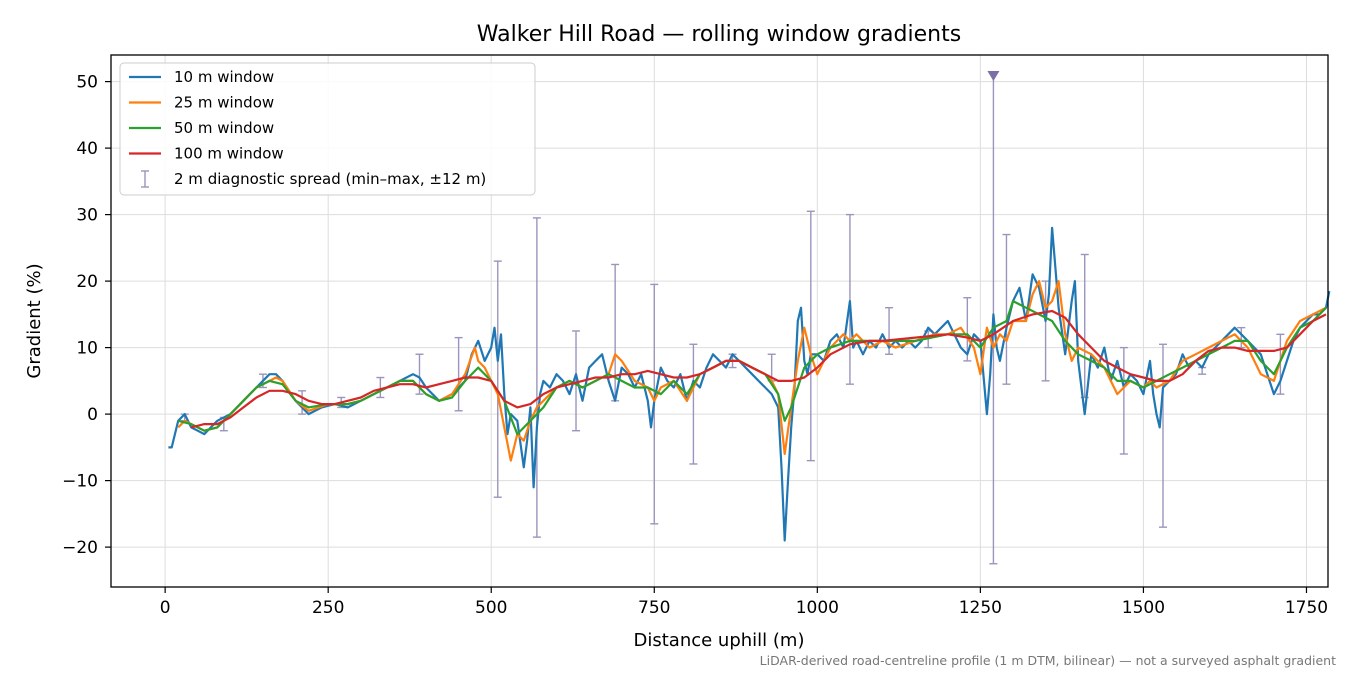 This screenshot has height=675, width=1350. Describe the element at coordinates (87, 216) in the screenshot. I see `y-tick-label: 30` at that location.